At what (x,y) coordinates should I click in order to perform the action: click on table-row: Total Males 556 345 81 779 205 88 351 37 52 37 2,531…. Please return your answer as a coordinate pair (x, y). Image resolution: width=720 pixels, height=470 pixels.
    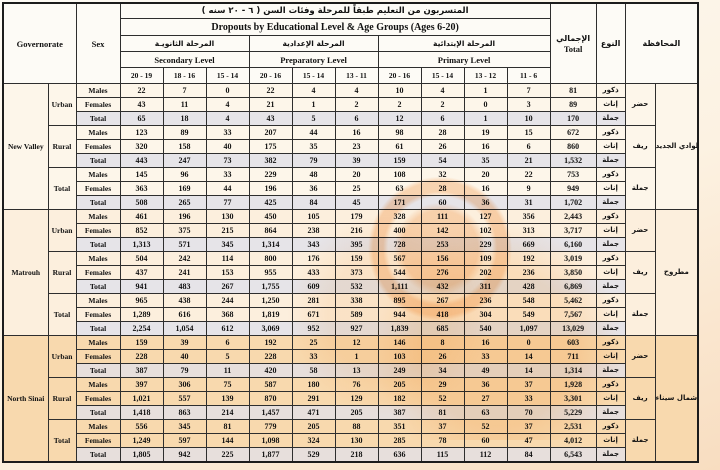
    Looking at the image, I should click on (350, 441).